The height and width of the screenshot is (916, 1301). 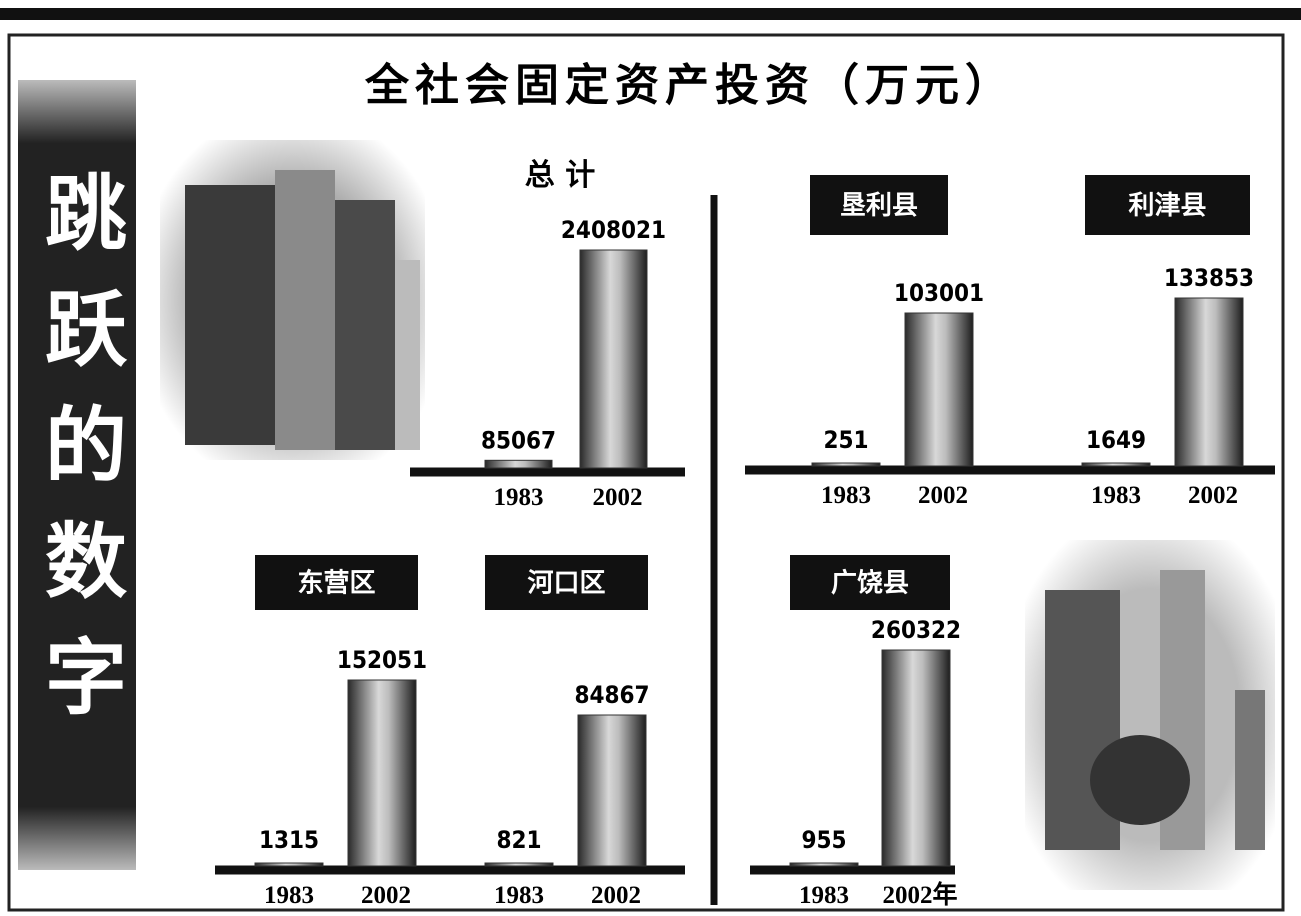 I want to click on value-label: 2408021, so click(x=613, y=230).